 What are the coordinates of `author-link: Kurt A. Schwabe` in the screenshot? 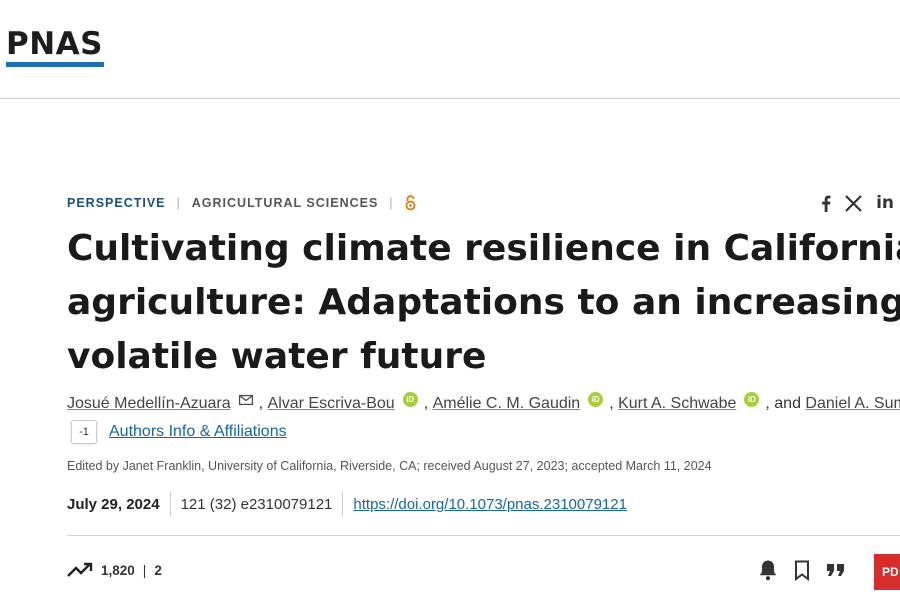 It's located at (677, 403).